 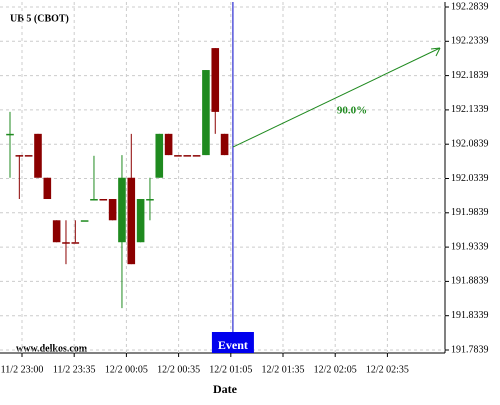 I want to click on y-tick-label: 191.8339, so click(x=470, y=315).